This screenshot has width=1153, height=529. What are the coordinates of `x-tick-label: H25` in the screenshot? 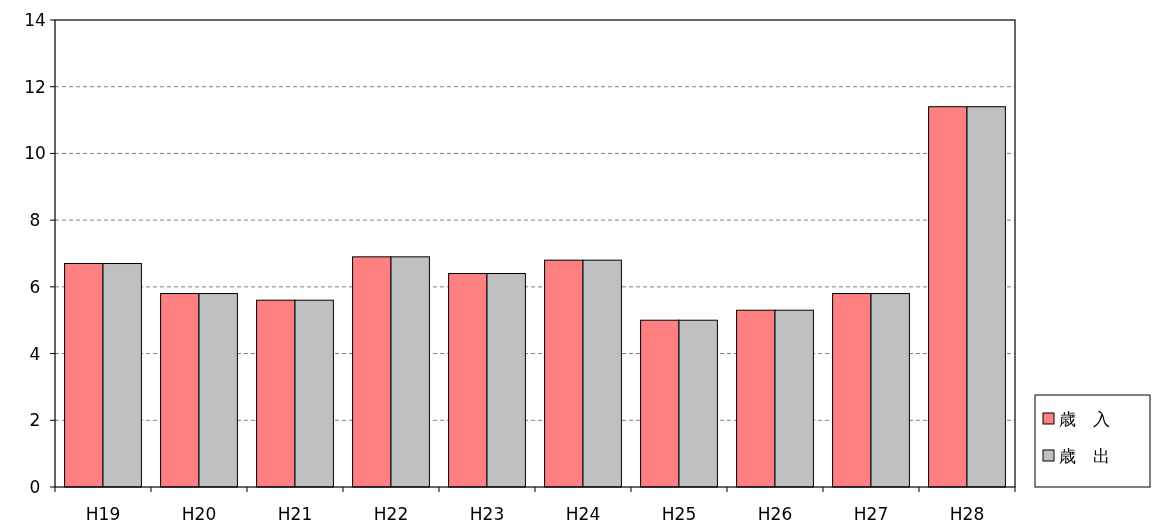 It's located at (679, 514).